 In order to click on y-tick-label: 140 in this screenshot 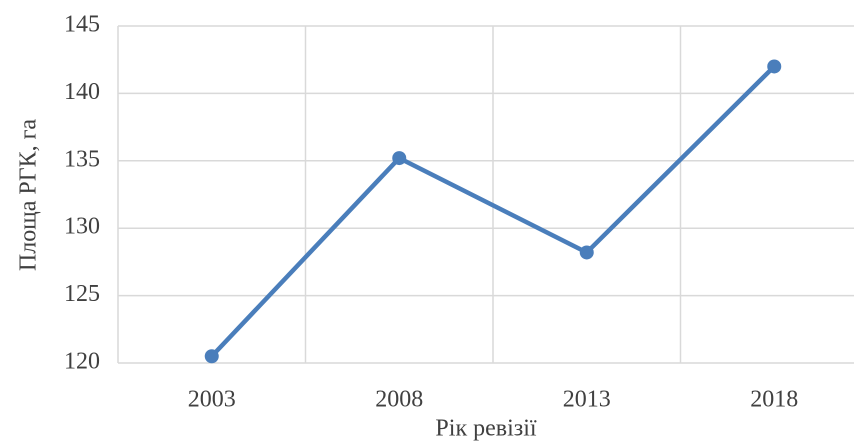, I will do `click(82, 92)`.